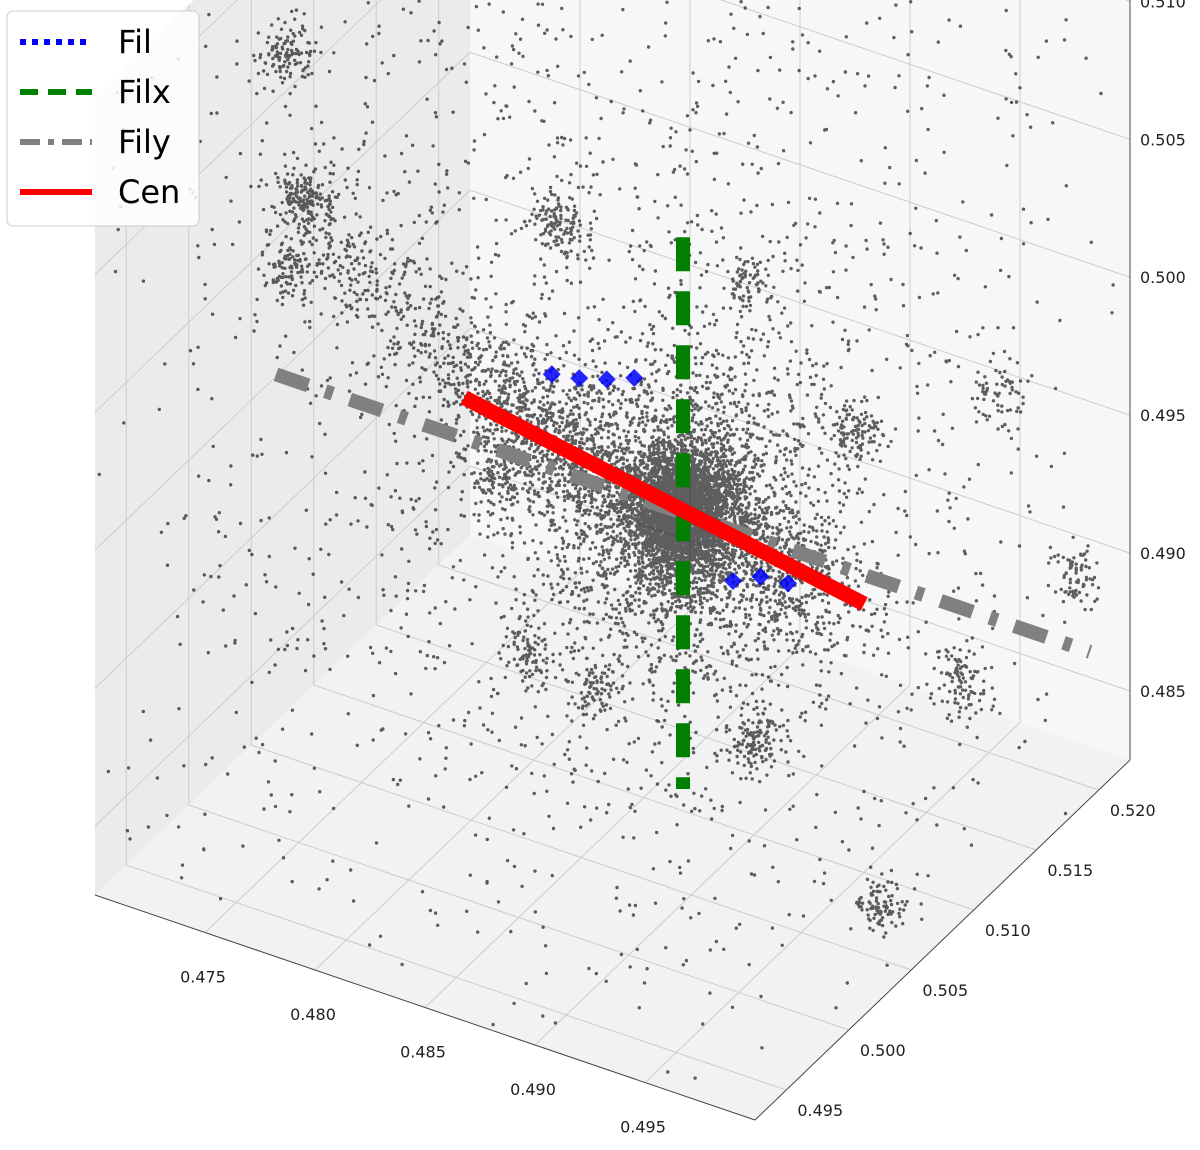 The image size is (1200, 1150). I want to click on legend-label-fil: Fil, so click(135, 42).